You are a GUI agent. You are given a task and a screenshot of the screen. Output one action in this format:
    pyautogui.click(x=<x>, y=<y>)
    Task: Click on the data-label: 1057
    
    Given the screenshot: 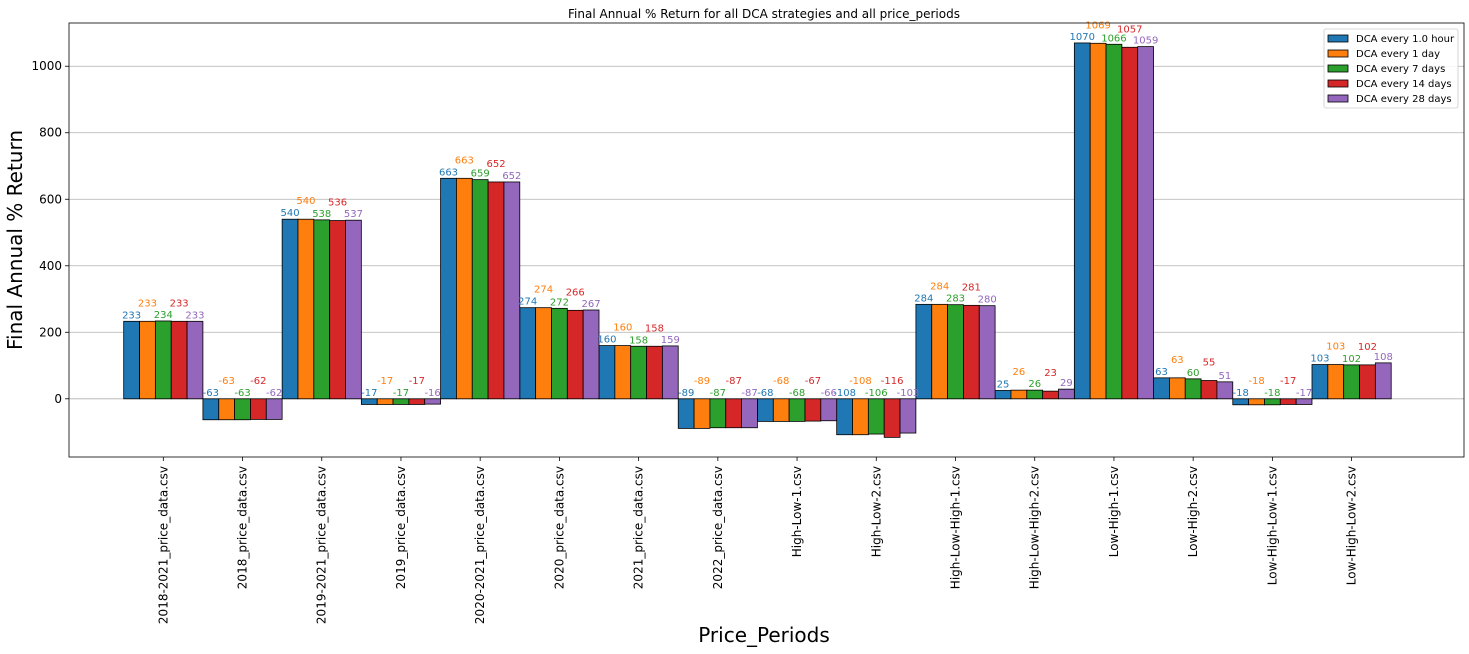 What is the action you would take?
    pyautogui.click(x=1129, y=29)
    